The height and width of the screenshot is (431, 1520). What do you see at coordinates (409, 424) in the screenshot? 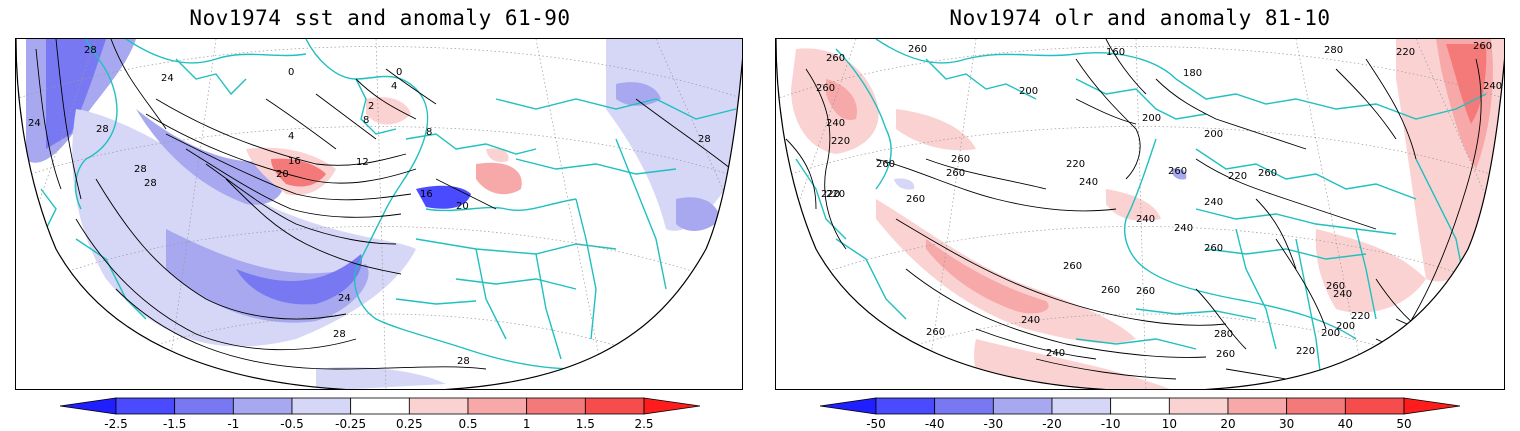
I see `colorbar-tick-label: 0.25` at bounding box center [409, 424].